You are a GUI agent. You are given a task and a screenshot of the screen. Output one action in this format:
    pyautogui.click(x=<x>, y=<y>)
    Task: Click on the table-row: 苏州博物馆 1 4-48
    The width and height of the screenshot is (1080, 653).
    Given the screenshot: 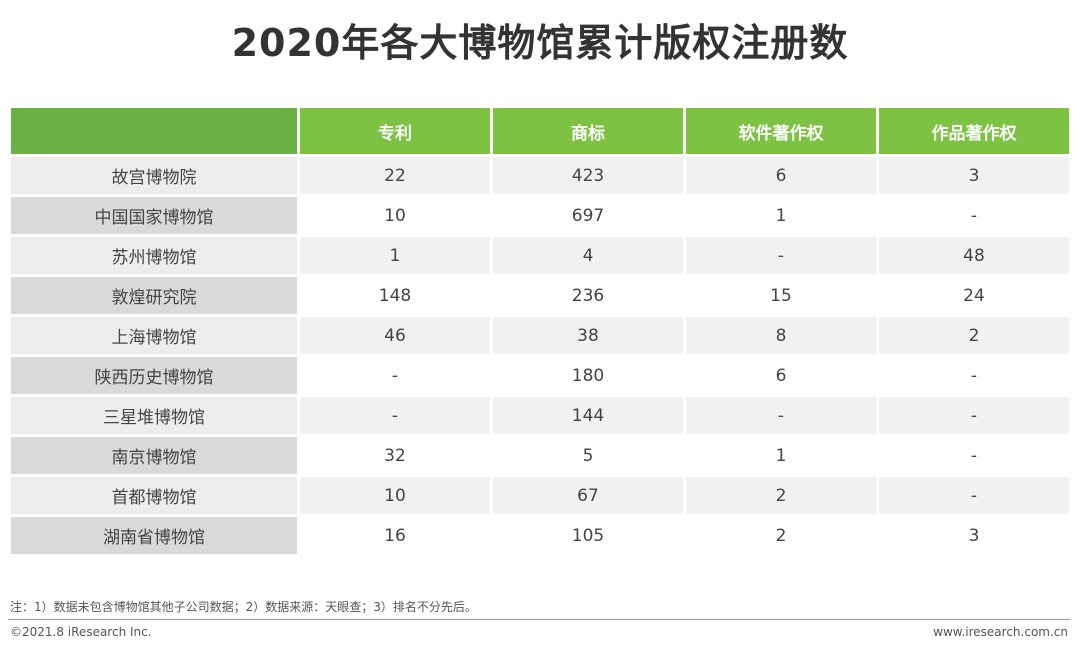 What is the action you would take?
    pyautogui.click(x=540, y=255)
    